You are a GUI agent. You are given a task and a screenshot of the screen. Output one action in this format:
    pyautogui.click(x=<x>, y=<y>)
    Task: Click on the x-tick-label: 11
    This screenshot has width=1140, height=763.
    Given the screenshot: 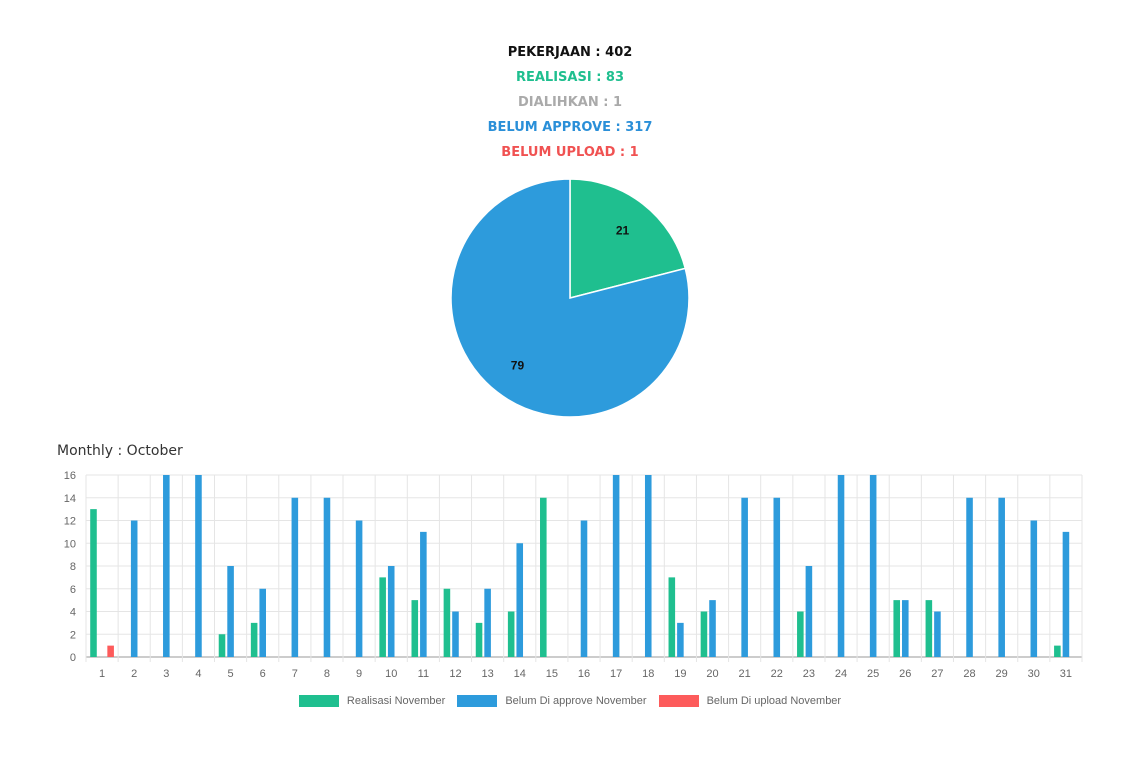 What is the action you would take?
    pyautogui.click(x=423, y=674)
    